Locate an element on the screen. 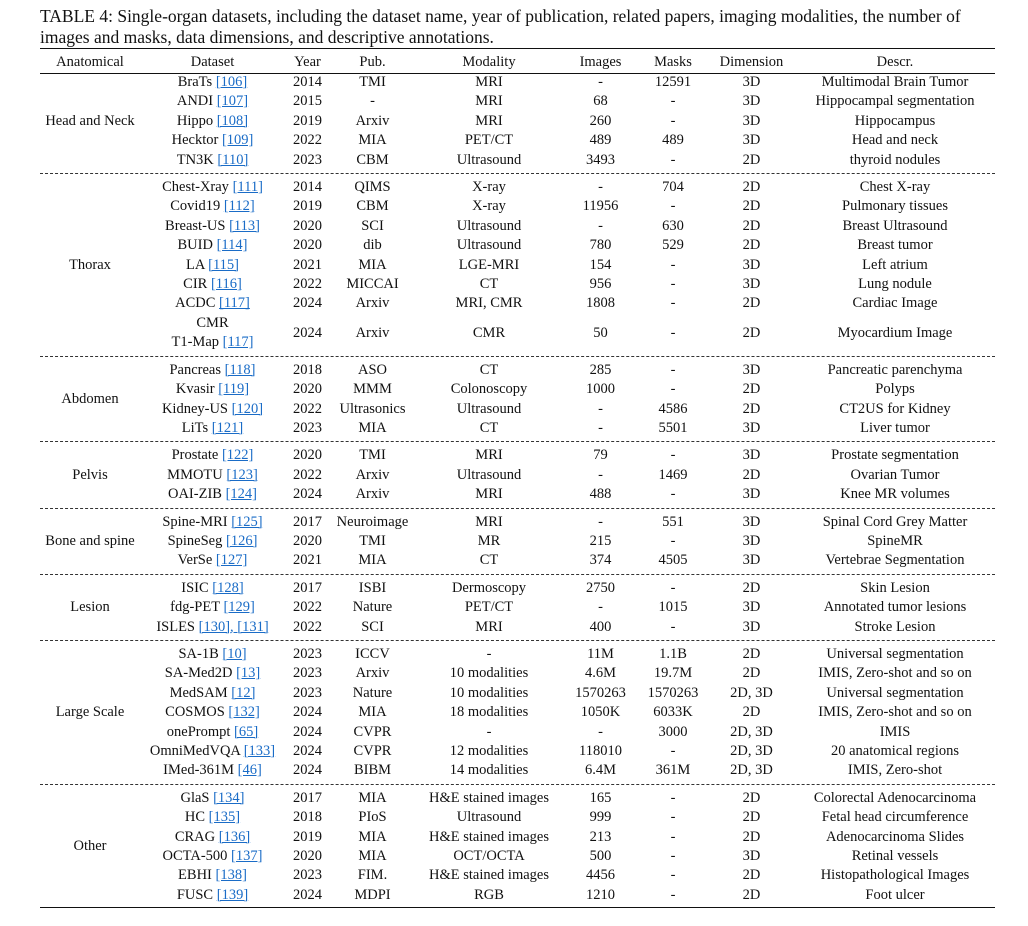 The width and height of the screenshot is (1028, 926). dataset-name: EBHI is located at coordinates (195, 875).